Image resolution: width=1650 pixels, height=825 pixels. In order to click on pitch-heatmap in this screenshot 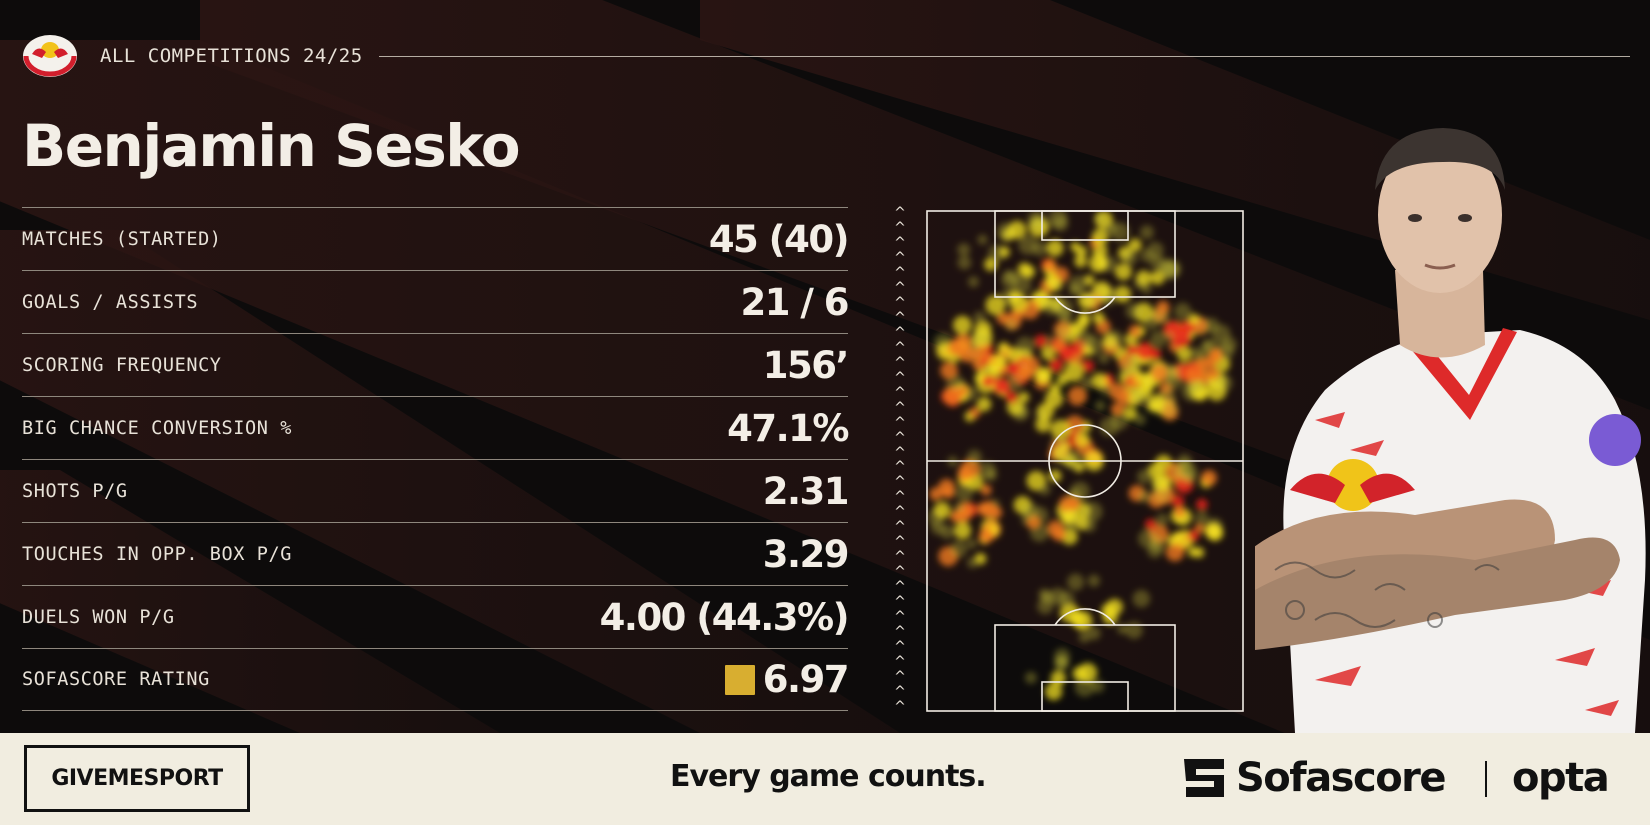, I will do `click(1085, 461)`.